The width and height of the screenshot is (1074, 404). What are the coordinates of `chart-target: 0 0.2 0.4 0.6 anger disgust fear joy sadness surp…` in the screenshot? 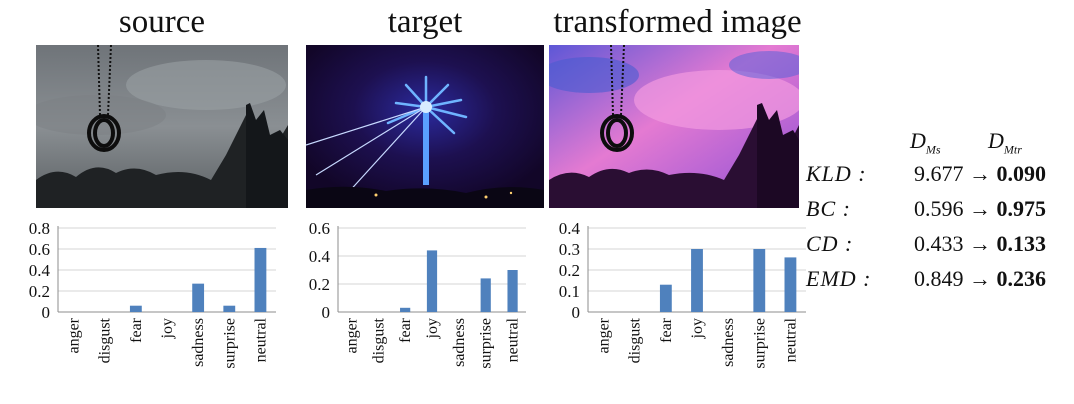 It's located at (410, 306).